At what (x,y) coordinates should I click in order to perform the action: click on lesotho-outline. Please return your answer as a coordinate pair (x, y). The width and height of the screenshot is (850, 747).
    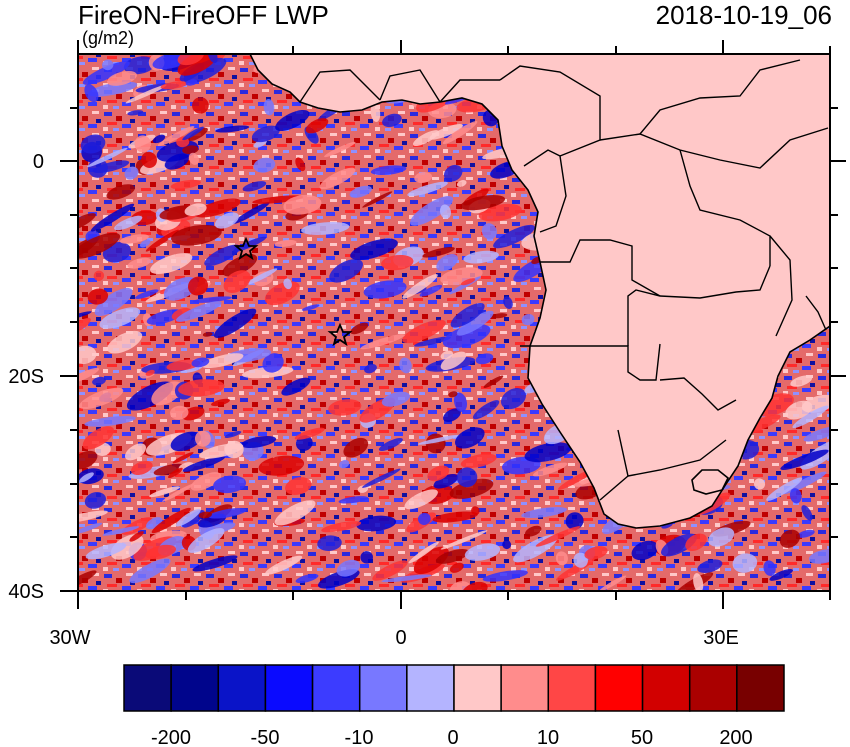
    Looking at the image, I should click on (710, 482).